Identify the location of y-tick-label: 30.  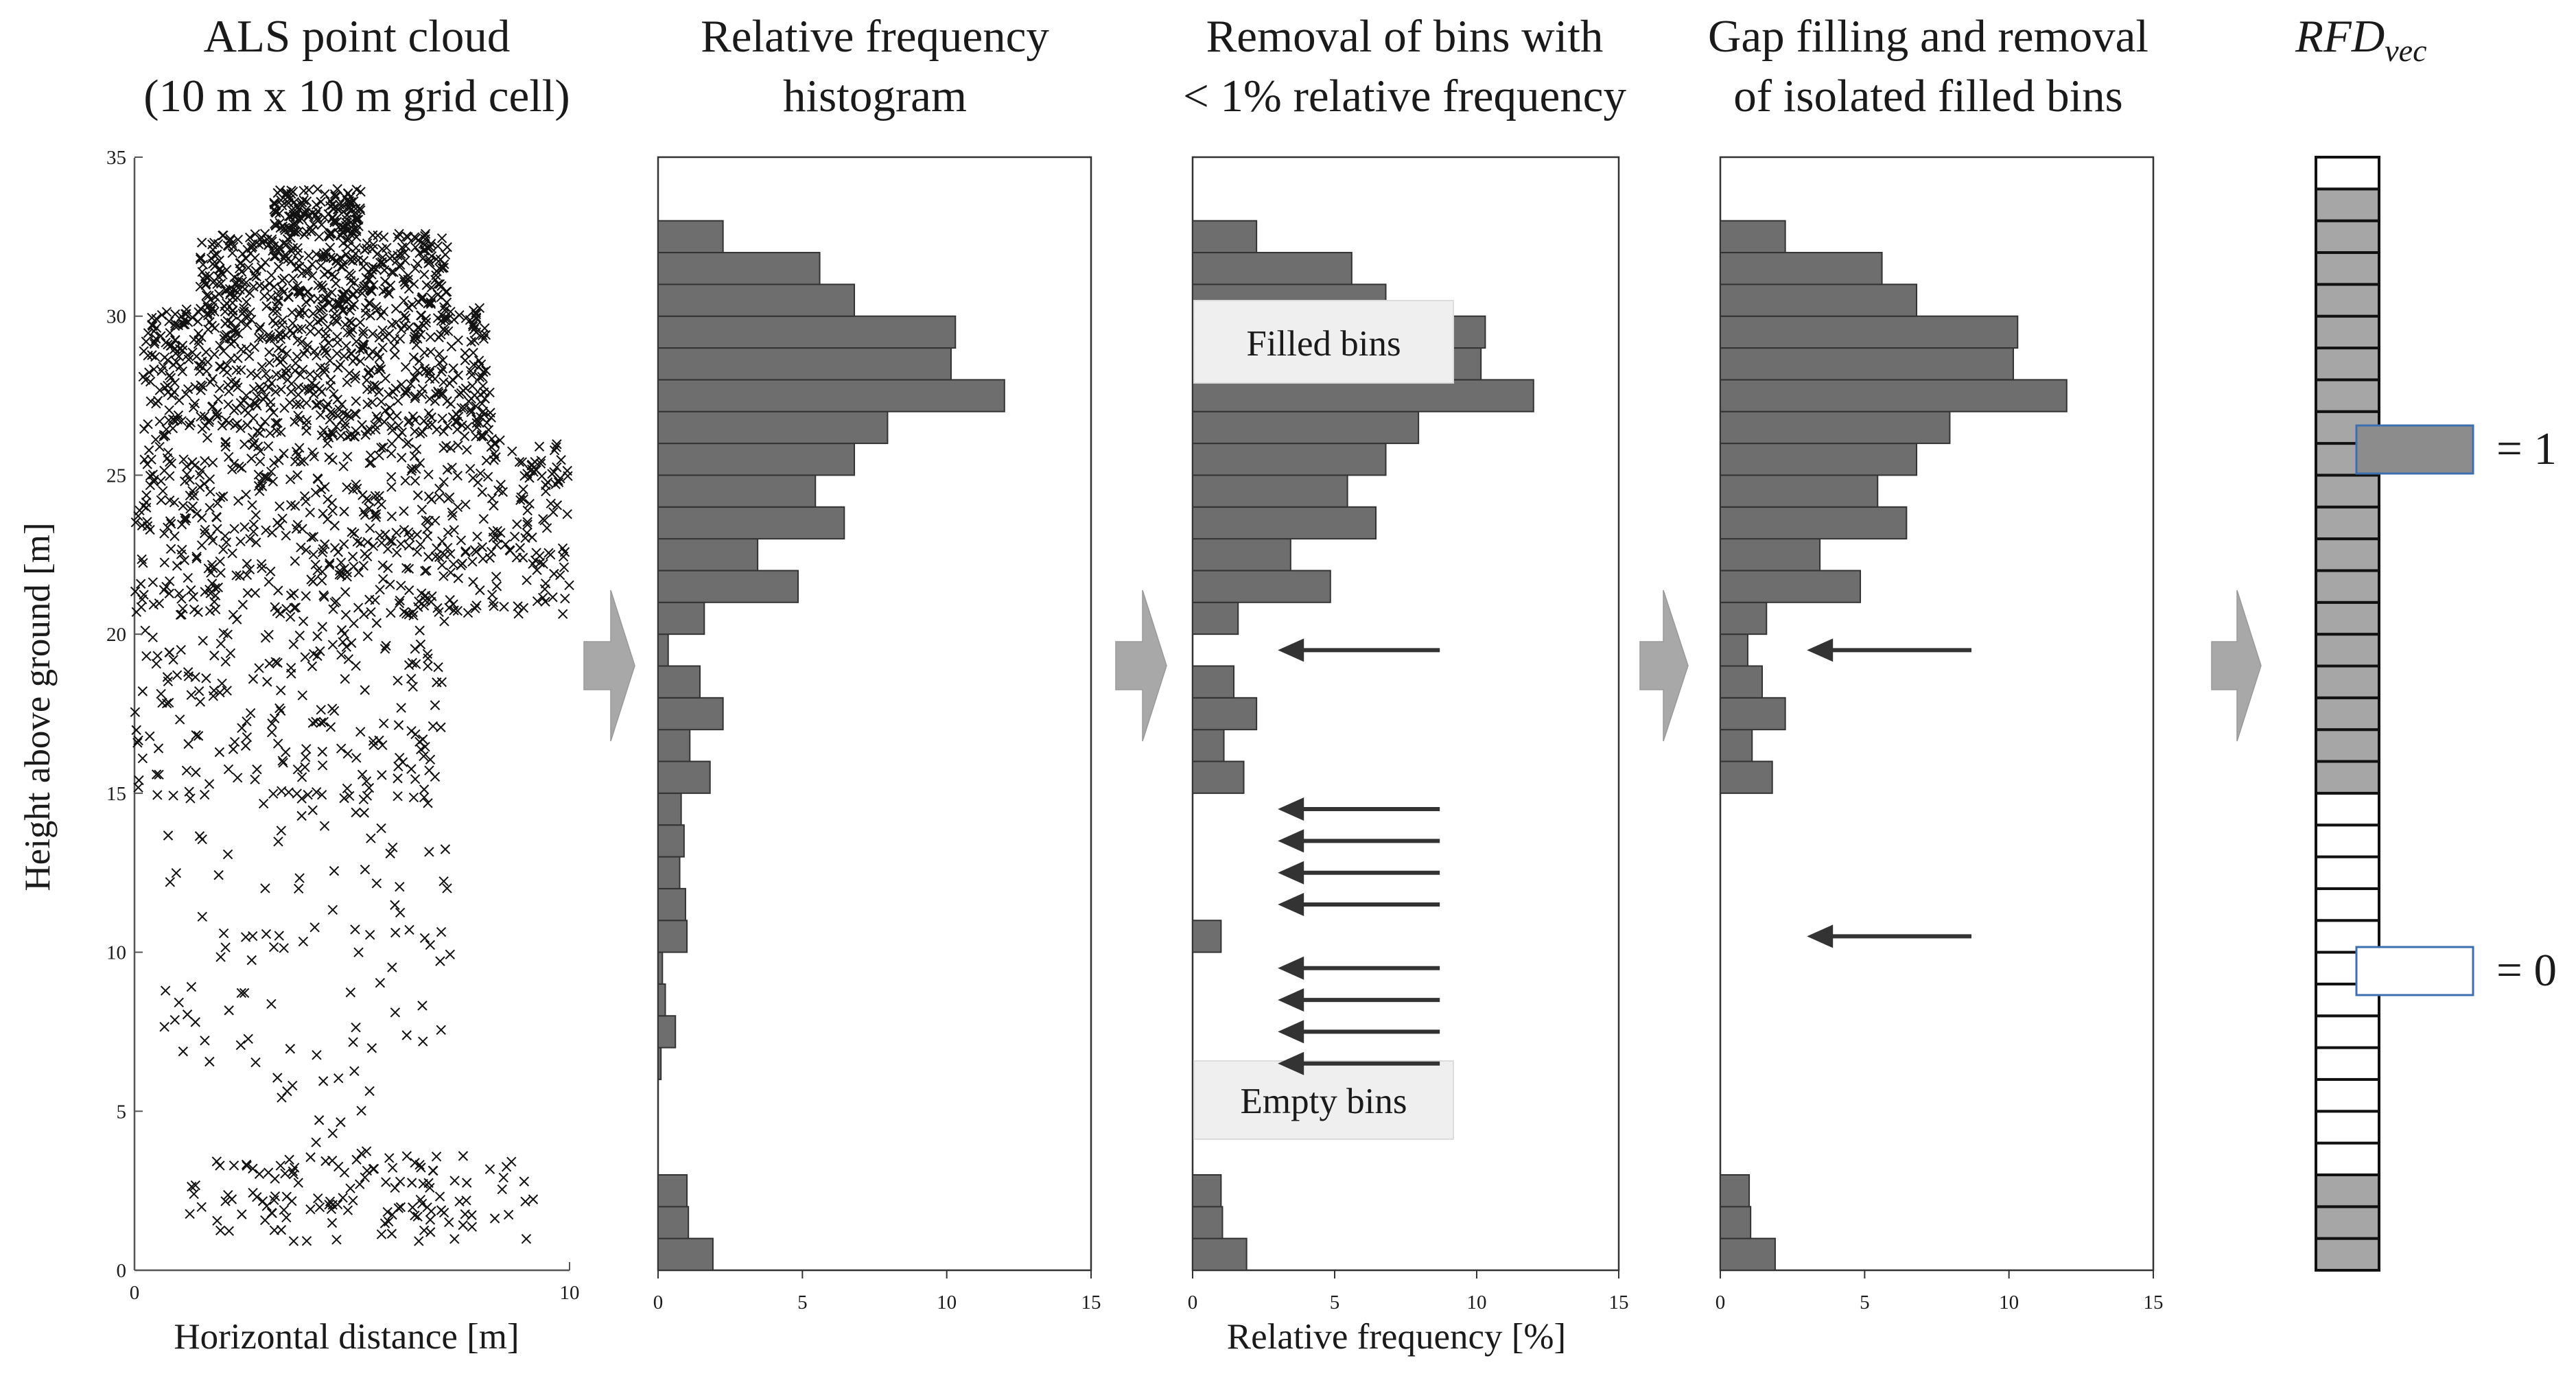
(116, 317).